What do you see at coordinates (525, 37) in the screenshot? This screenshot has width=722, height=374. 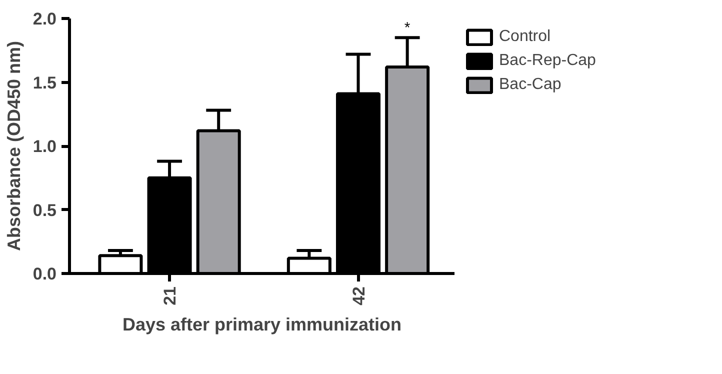 I see `legend-label: Control` at bounding box center [525, 37].